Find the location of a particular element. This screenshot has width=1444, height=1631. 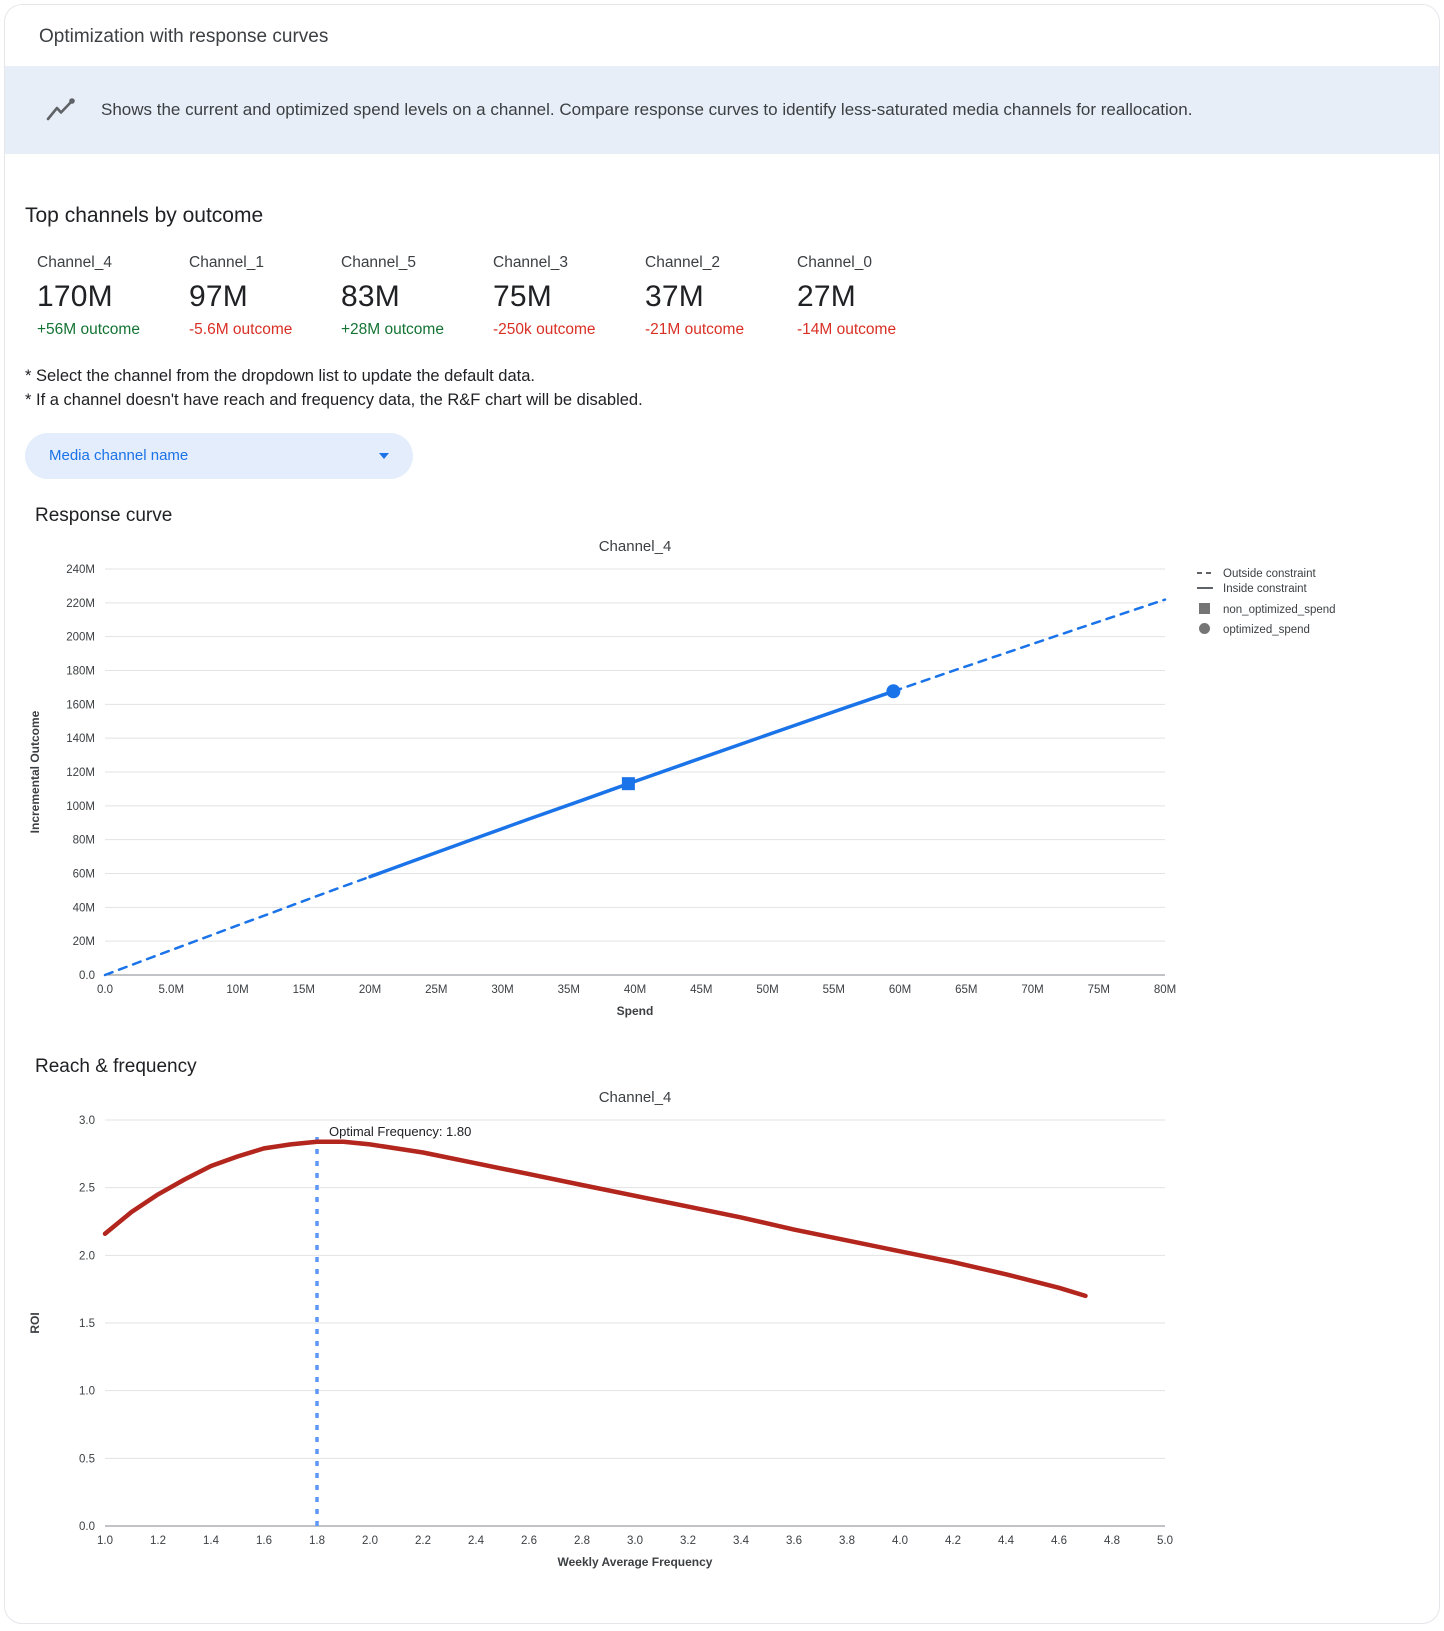

svg-text: Optimal Frequency: 1.80 is located at coordinates (400, 1131).